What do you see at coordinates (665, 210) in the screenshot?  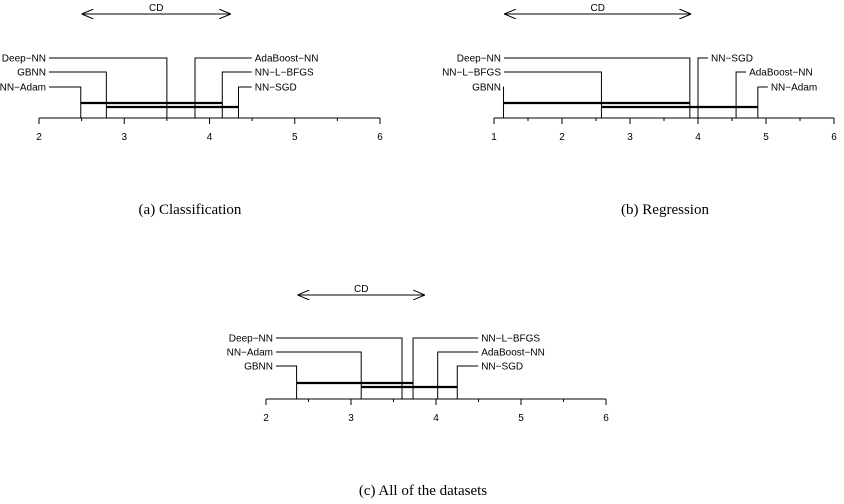 I see `panel-caption: (b) Regression` at bounding box center [665, 210].